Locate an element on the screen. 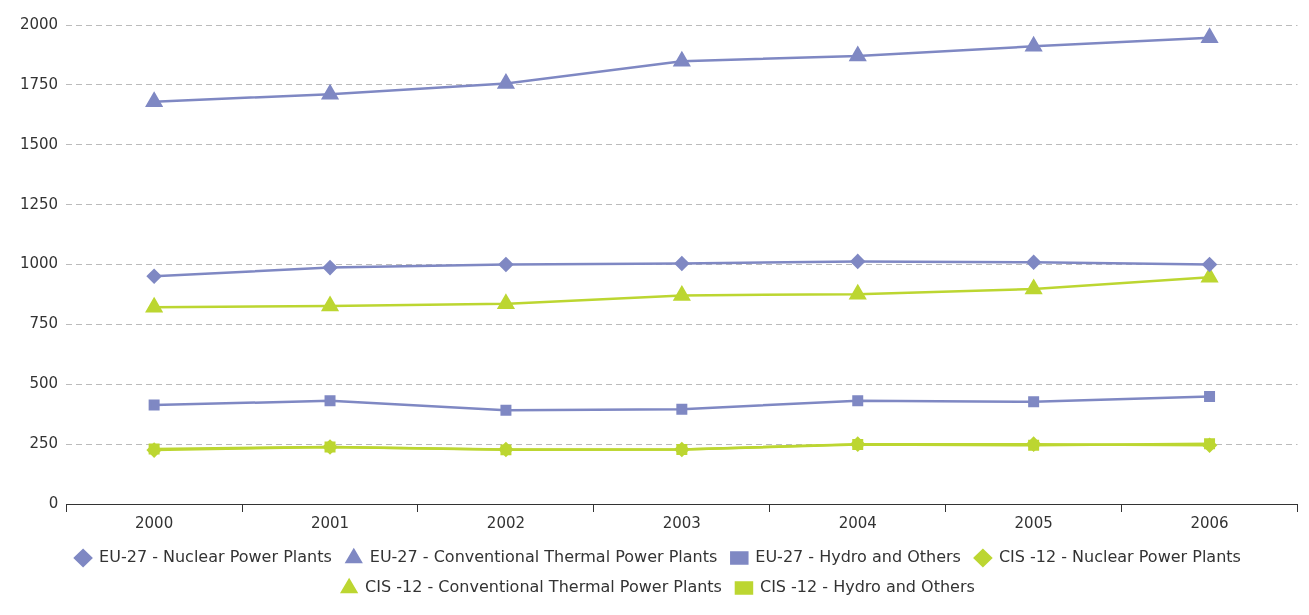 The height and width of the screenshot is (615, 1309). x-tick-label: 2004 is located at coordinates (857, 522).